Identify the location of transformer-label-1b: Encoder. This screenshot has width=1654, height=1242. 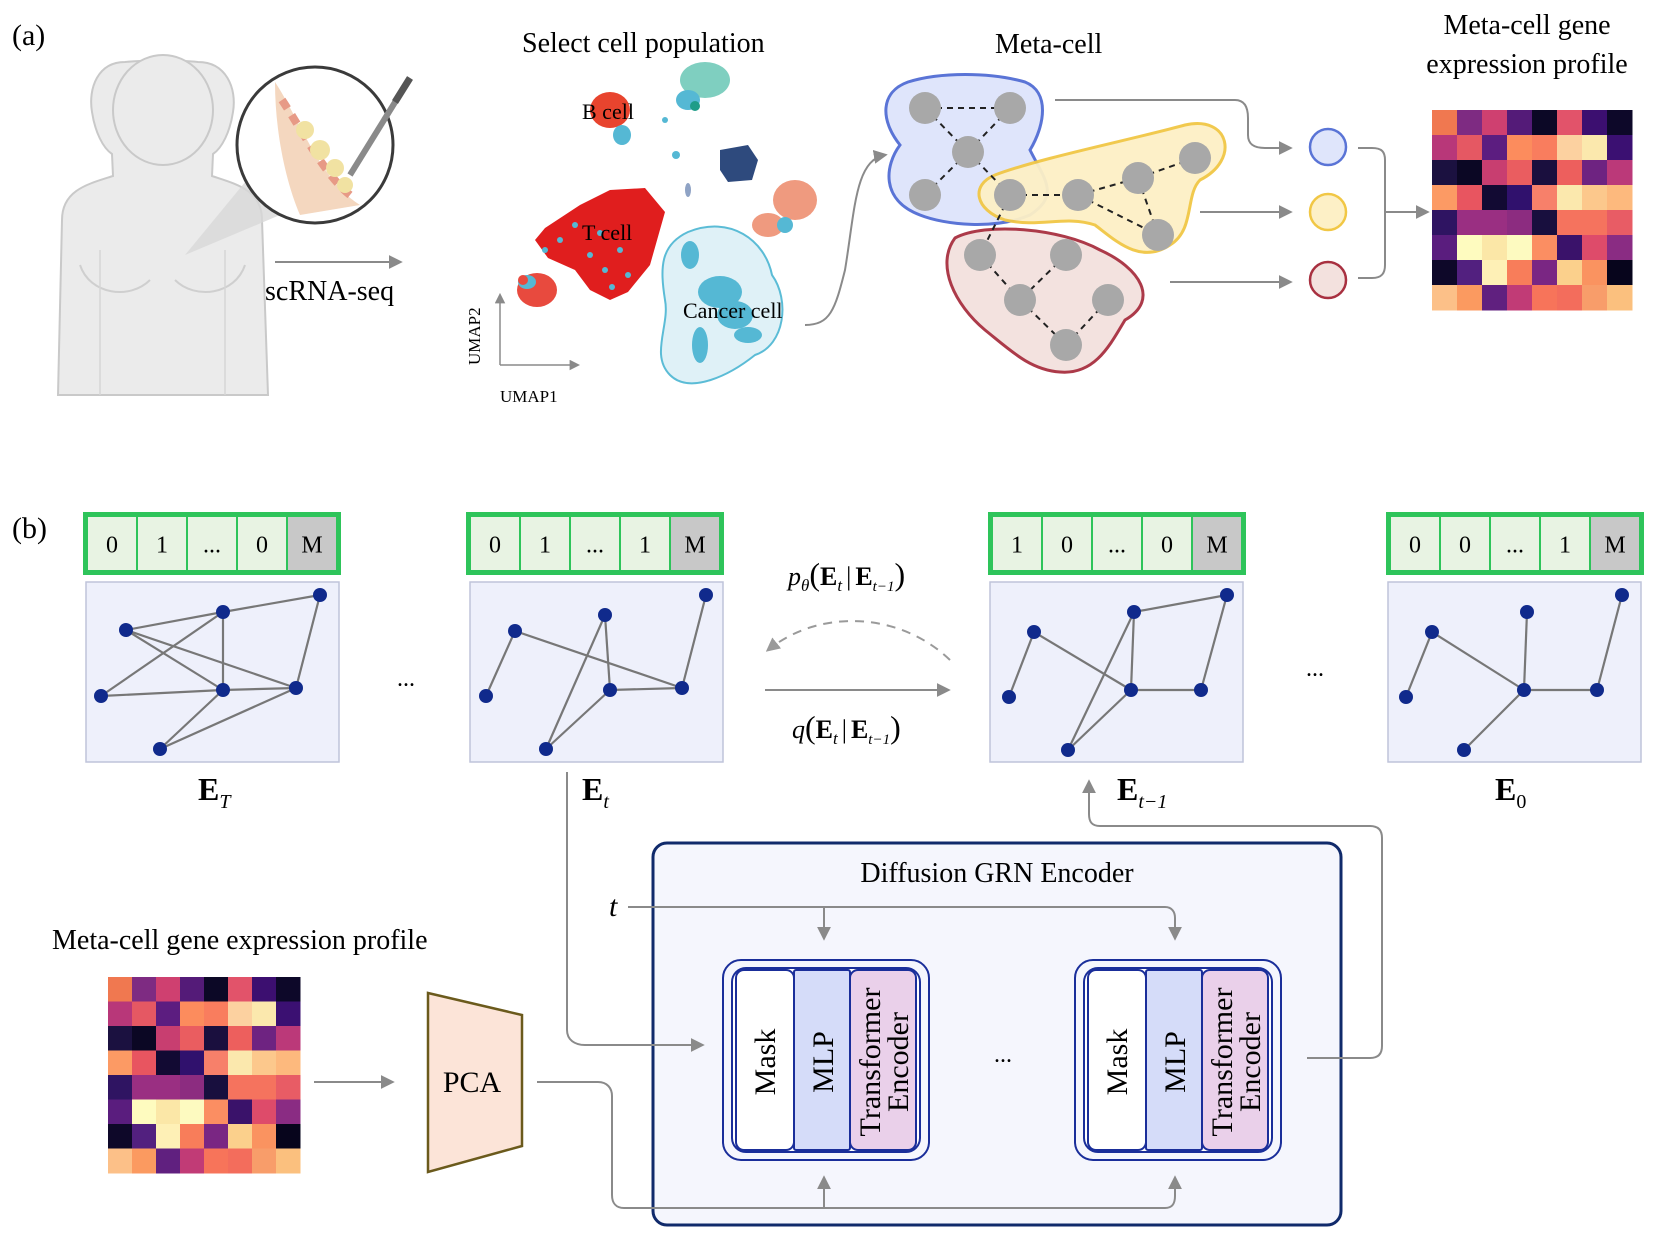
(898, 1062).